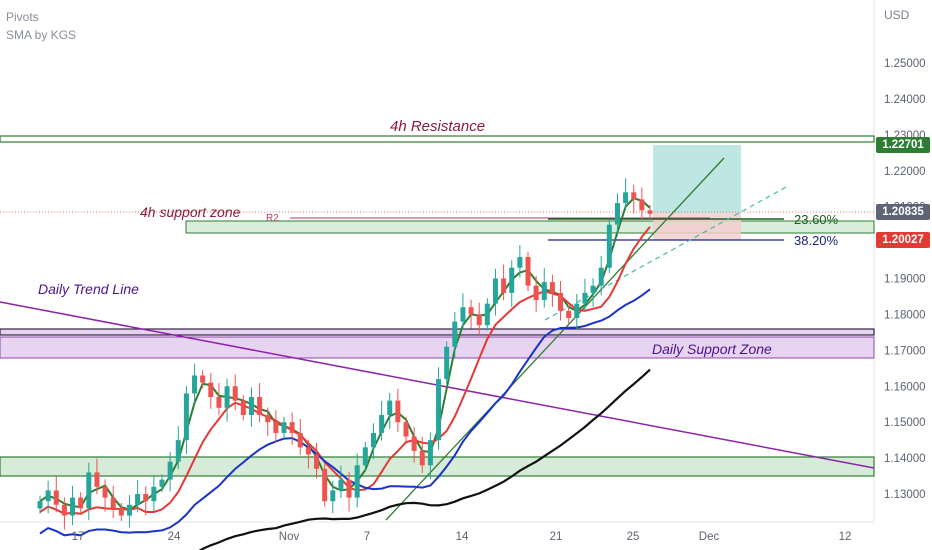 The image size is (932, 550). Describe the element at coordinates (88, 289) in the screenshot. I see `daily-trend-label: Daily Trend Line` at that location.